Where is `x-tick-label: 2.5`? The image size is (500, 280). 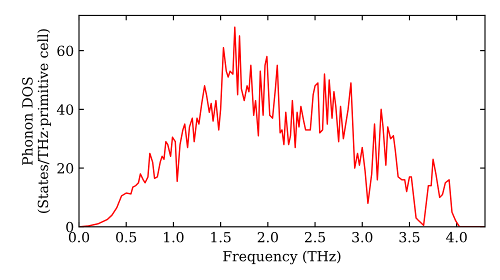 x-tick-label: 2.5 is located at coordinates (315, 237).